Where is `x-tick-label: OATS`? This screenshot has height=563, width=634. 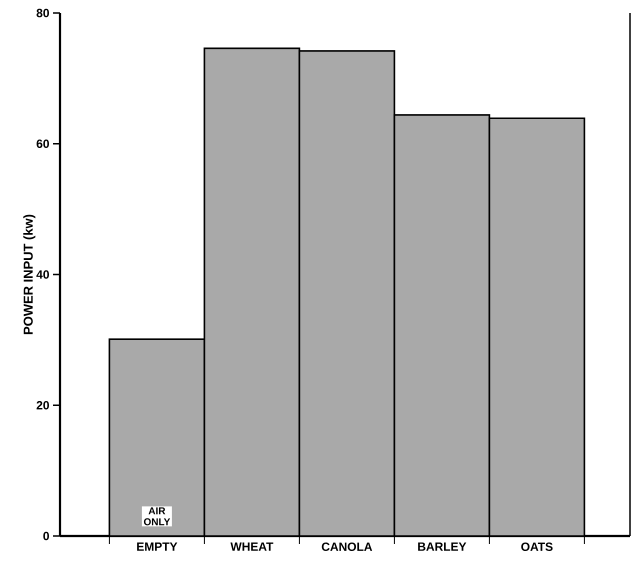 x-tick-label: OATS is located at coordinates (537, 546).